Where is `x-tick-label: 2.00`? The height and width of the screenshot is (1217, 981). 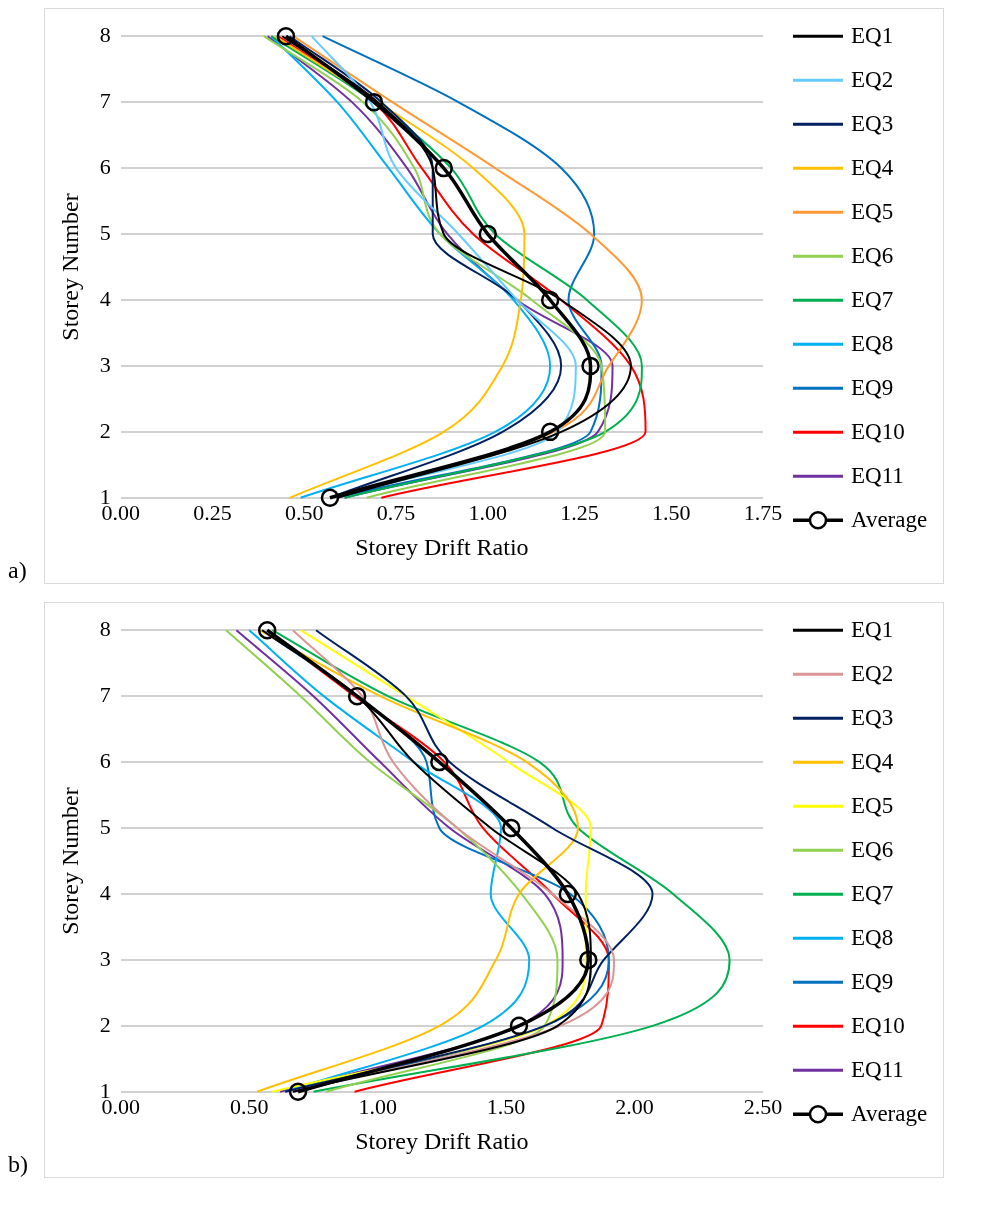 x-tick-label: 2.00 is located at coordinates (634, 1106).